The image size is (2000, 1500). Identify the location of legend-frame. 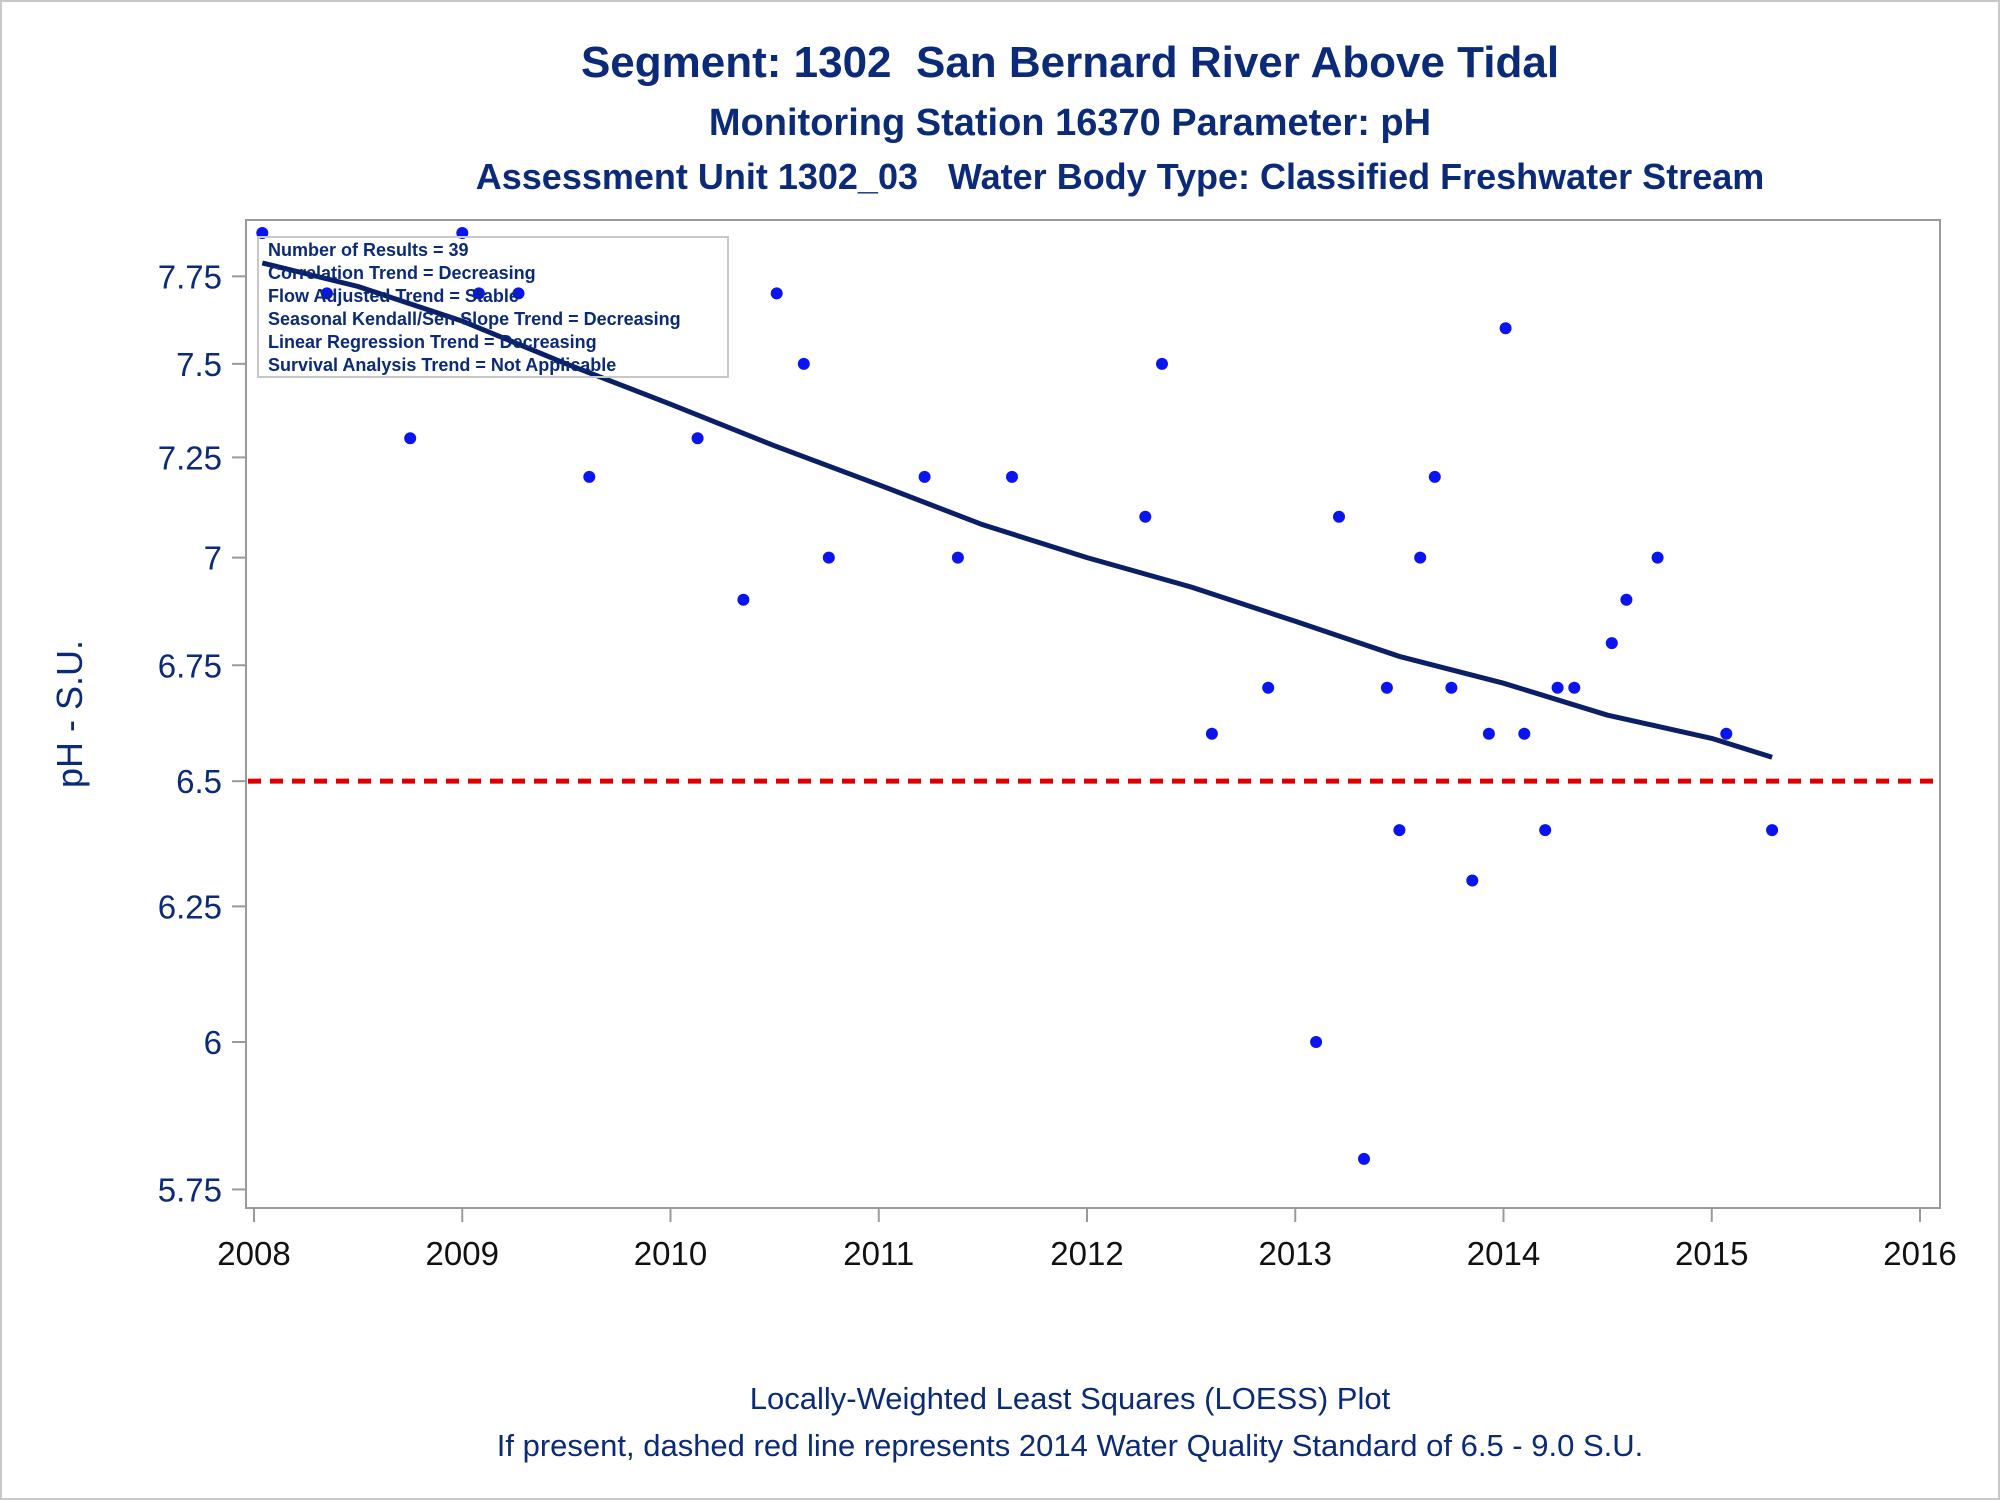
(493, 307).